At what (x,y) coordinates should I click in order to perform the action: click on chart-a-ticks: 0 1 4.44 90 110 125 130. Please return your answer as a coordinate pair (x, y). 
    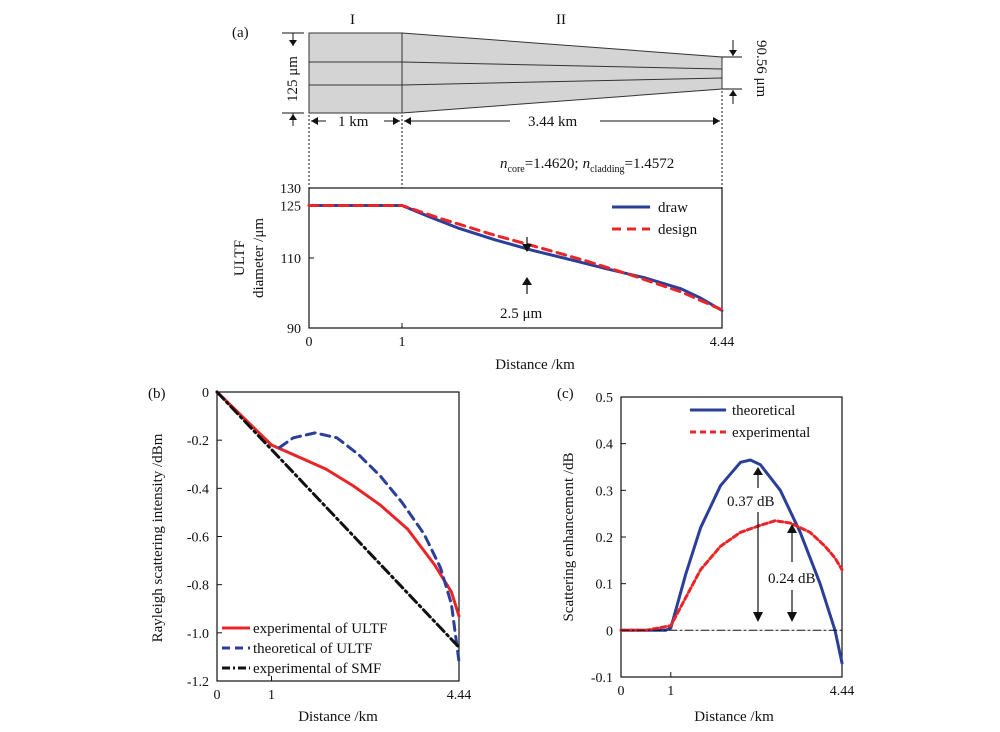
    Looking at the image, I should click on (507, 266).